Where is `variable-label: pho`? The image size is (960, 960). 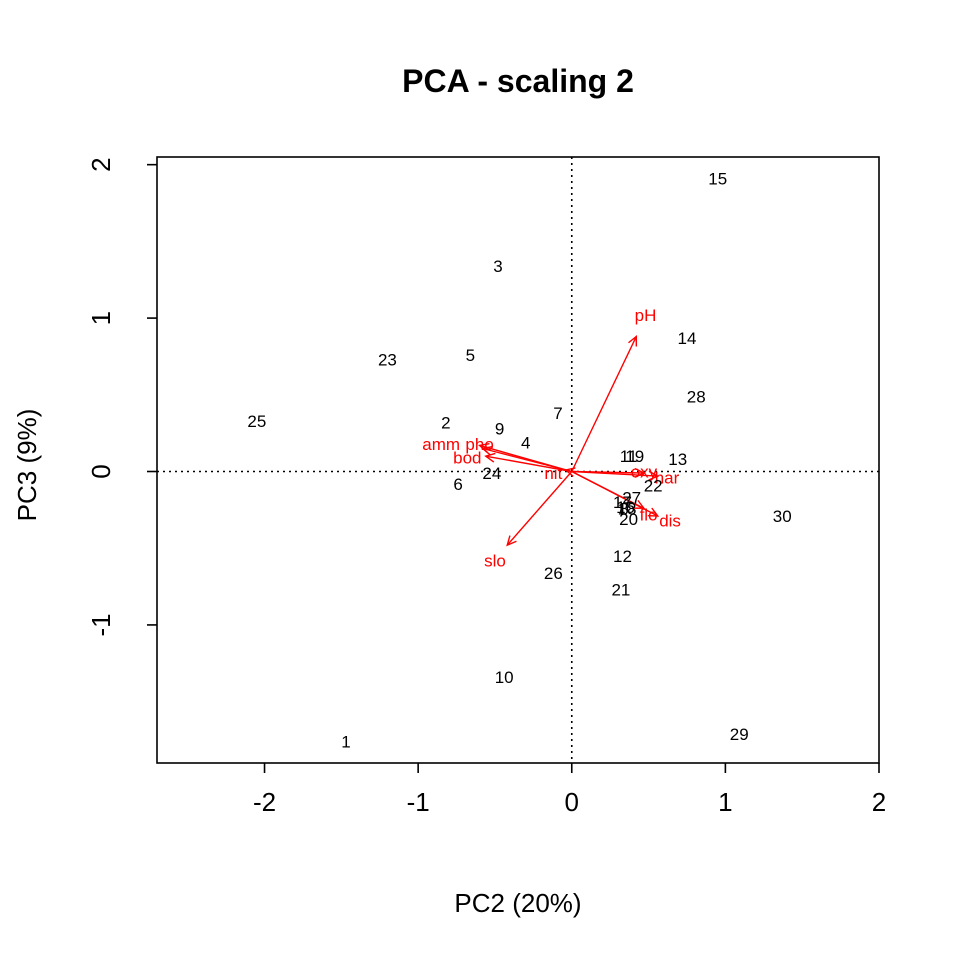
variable-label: pho is located at coordinates (479, 444).